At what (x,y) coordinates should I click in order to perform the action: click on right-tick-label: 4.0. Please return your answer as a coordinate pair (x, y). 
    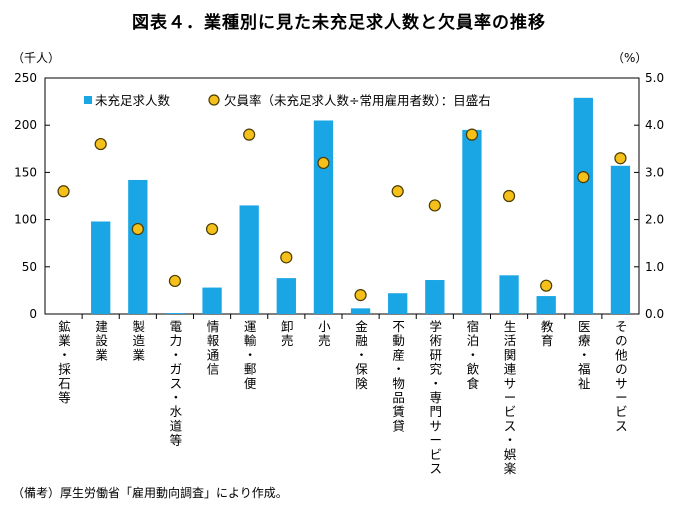
    Looking at the image, I should click on (654, 125).